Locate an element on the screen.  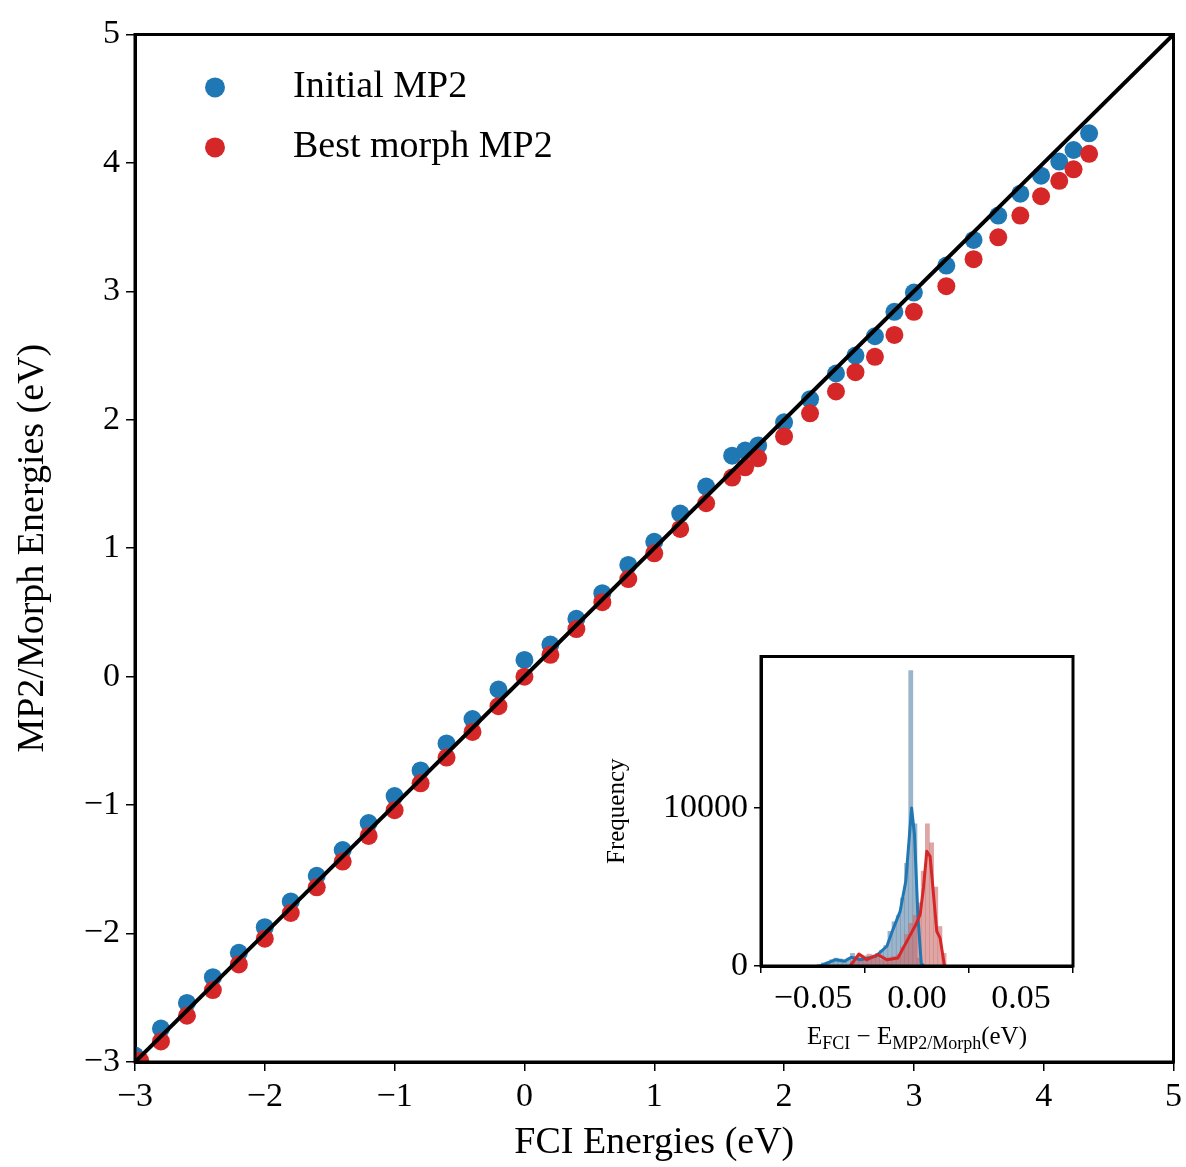
y-tick-label: 10000 is located at coordinates (705, 805).